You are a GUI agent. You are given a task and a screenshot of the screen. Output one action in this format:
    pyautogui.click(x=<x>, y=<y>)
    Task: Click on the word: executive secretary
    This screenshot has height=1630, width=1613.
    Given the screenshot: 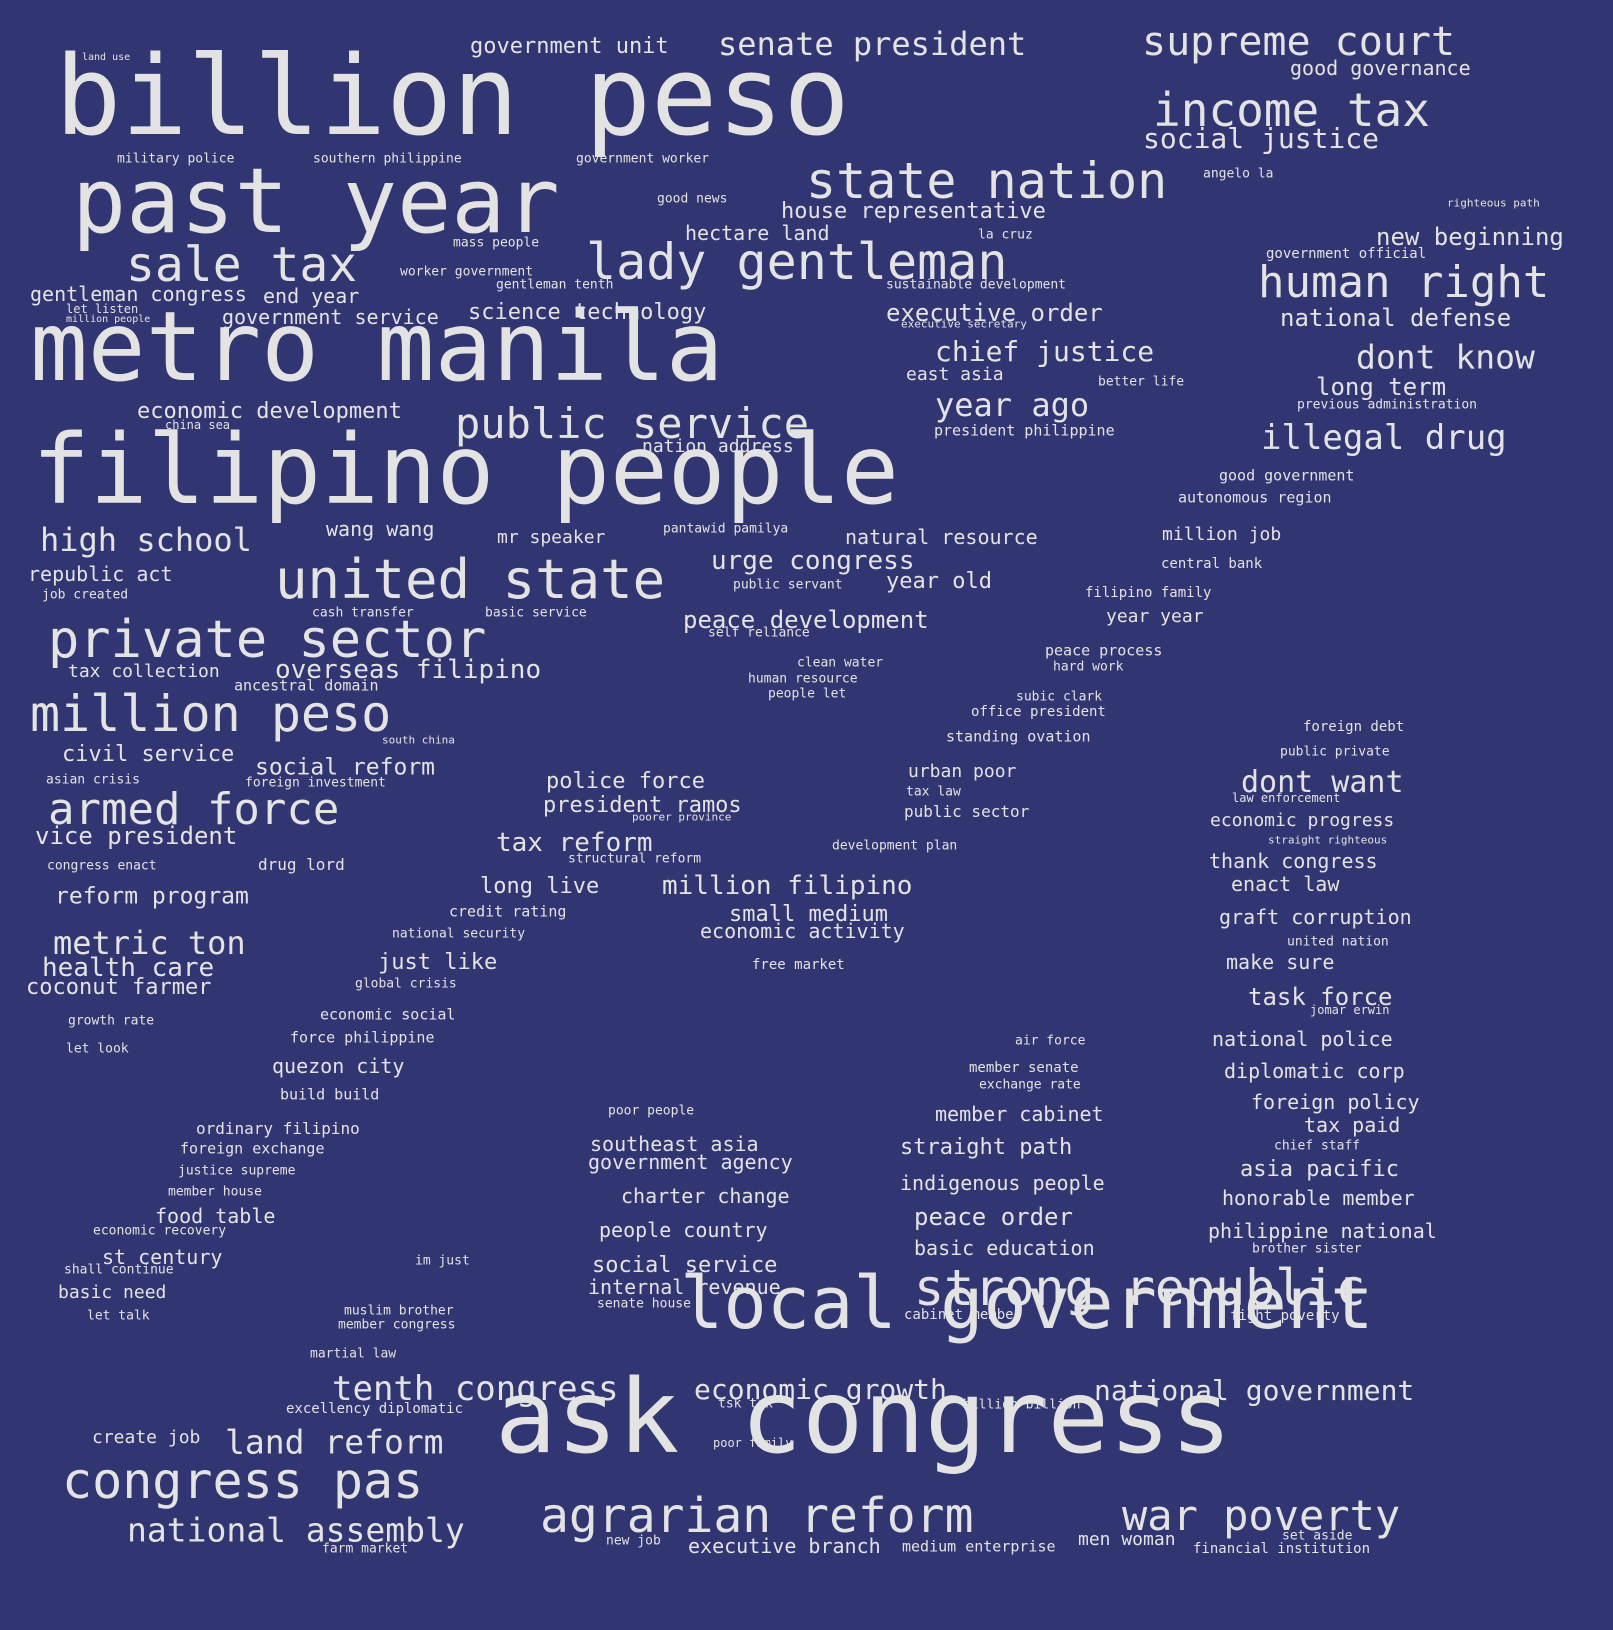 What is the action you would take?
    pyautogui.click(x=964, y=324)
    